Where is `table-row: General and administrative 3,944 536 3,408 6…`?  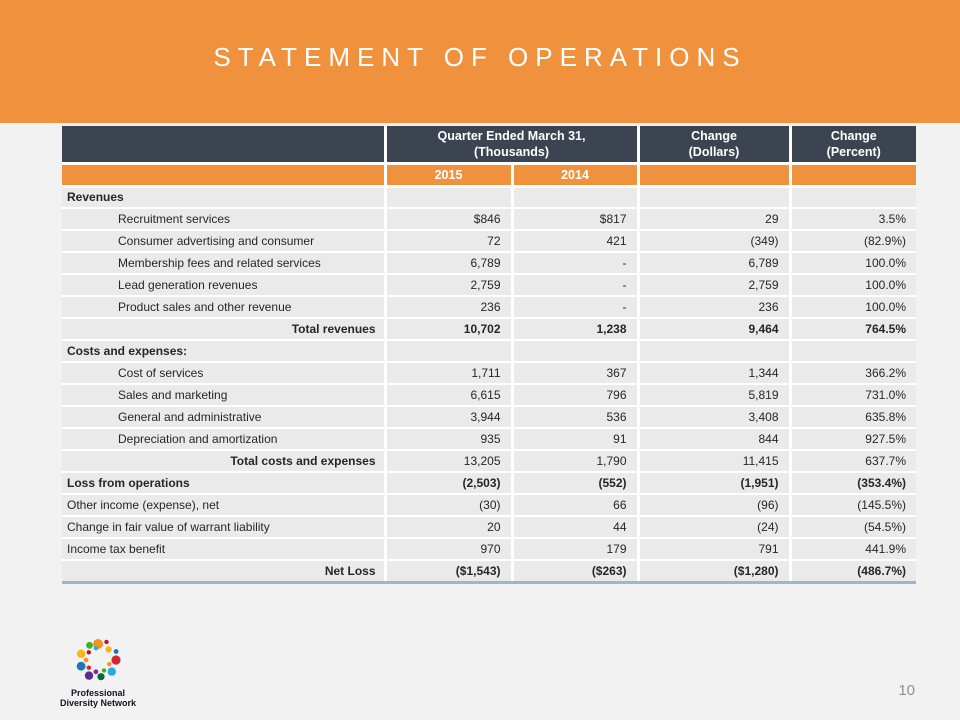 table-row: General and administrative 3,944 536 3,408 6… is located at coordinates (489, 417).